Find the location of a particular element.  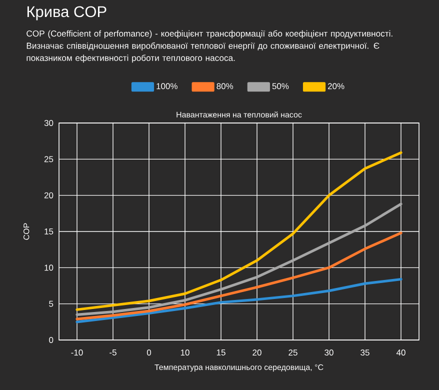

y-tick-label: 5 is located at coordinates (51, 303).